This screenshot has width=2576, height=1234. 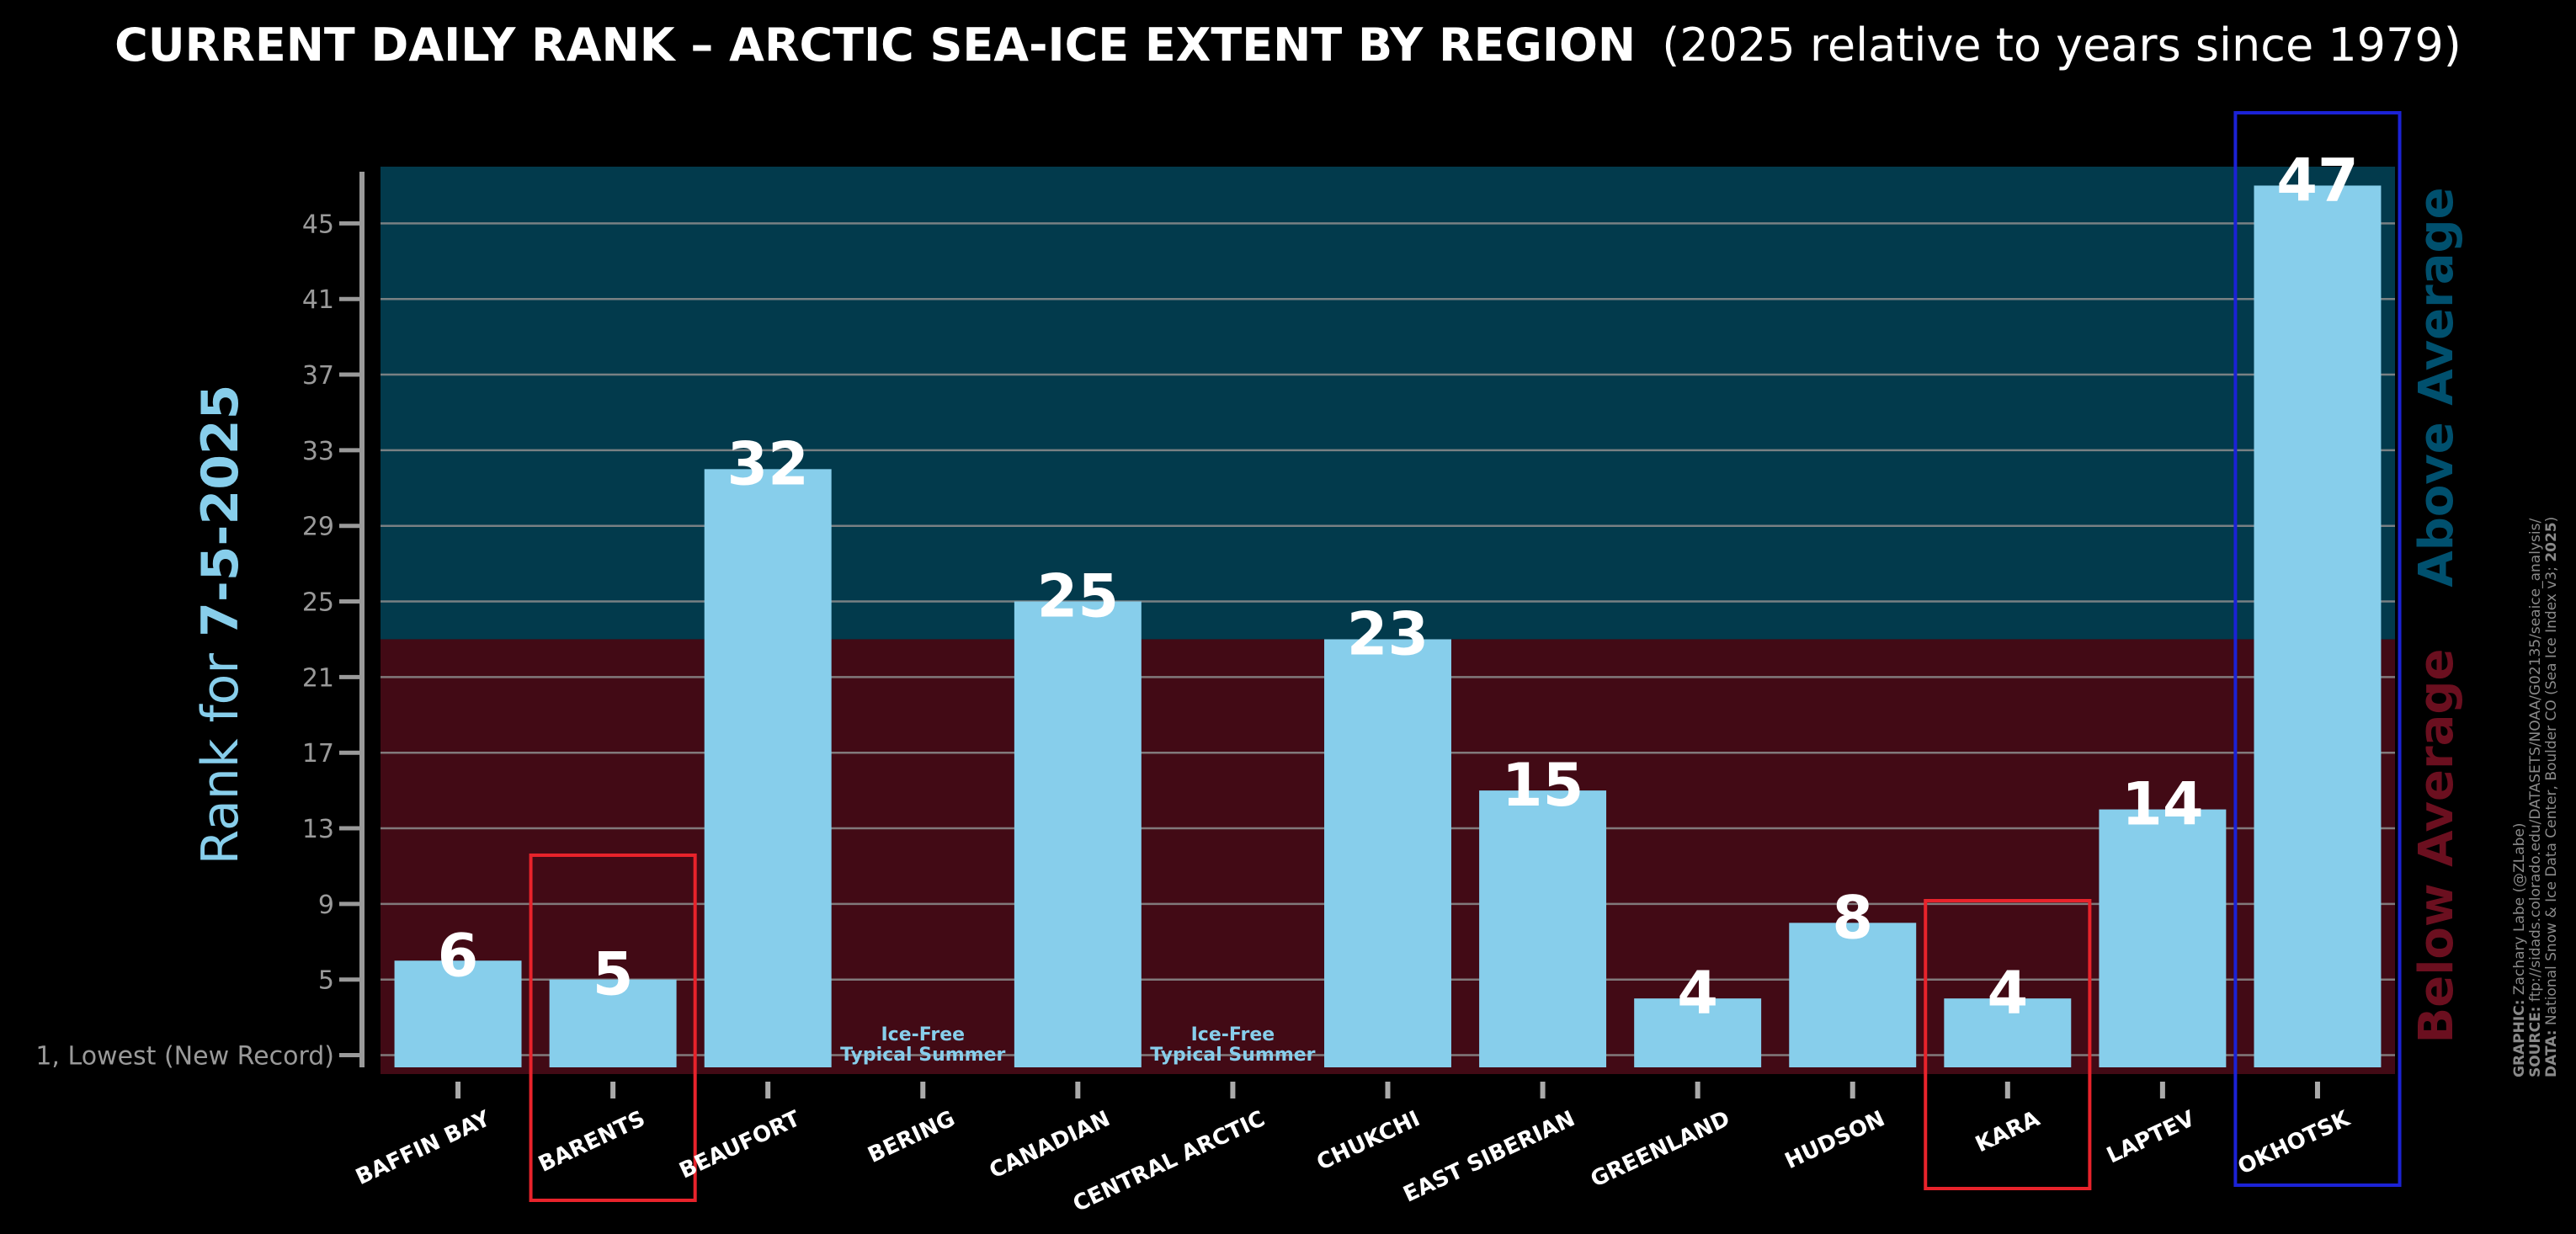 What do you see at coordinates (185, 1057) in the screenshot?
I see `y-tick-label: 1, Lowest (New Record)` at bounding box center [185, 1057].